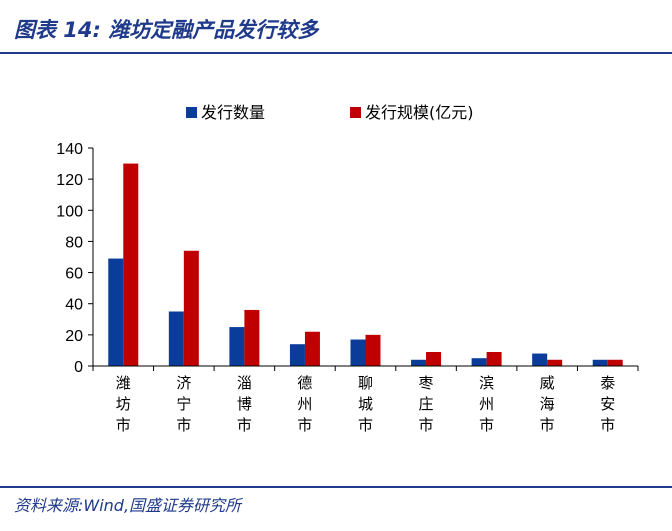  I want to click on legend-label-发行规模-亿元-: 发行规模(亿元), so click(419, 112).